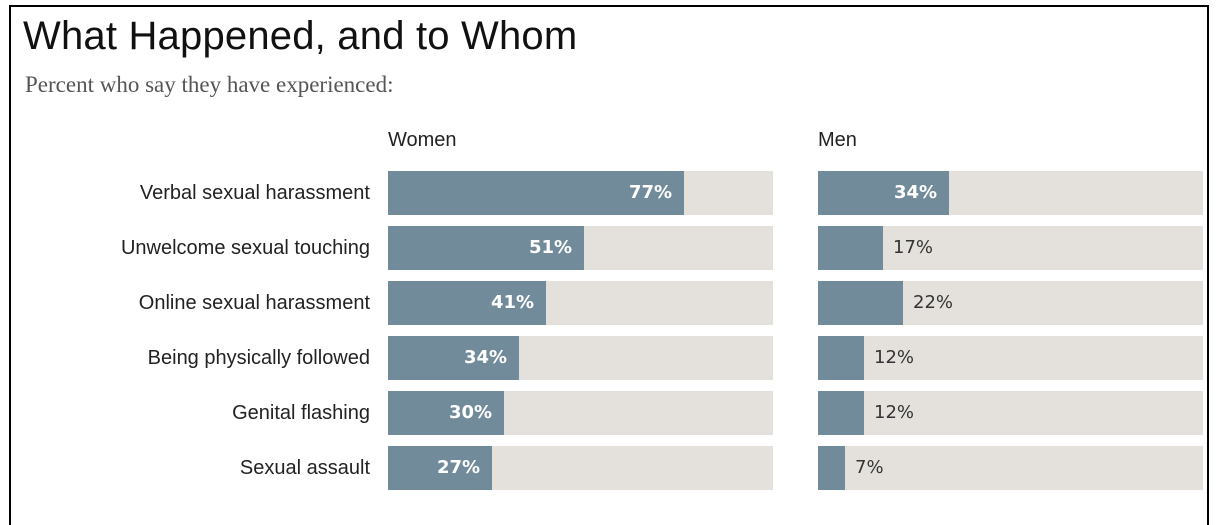  What do you see at coordinates (513, 302) in the screenshot?
I see `data-label: 41%` at bounding box center [513, 302].